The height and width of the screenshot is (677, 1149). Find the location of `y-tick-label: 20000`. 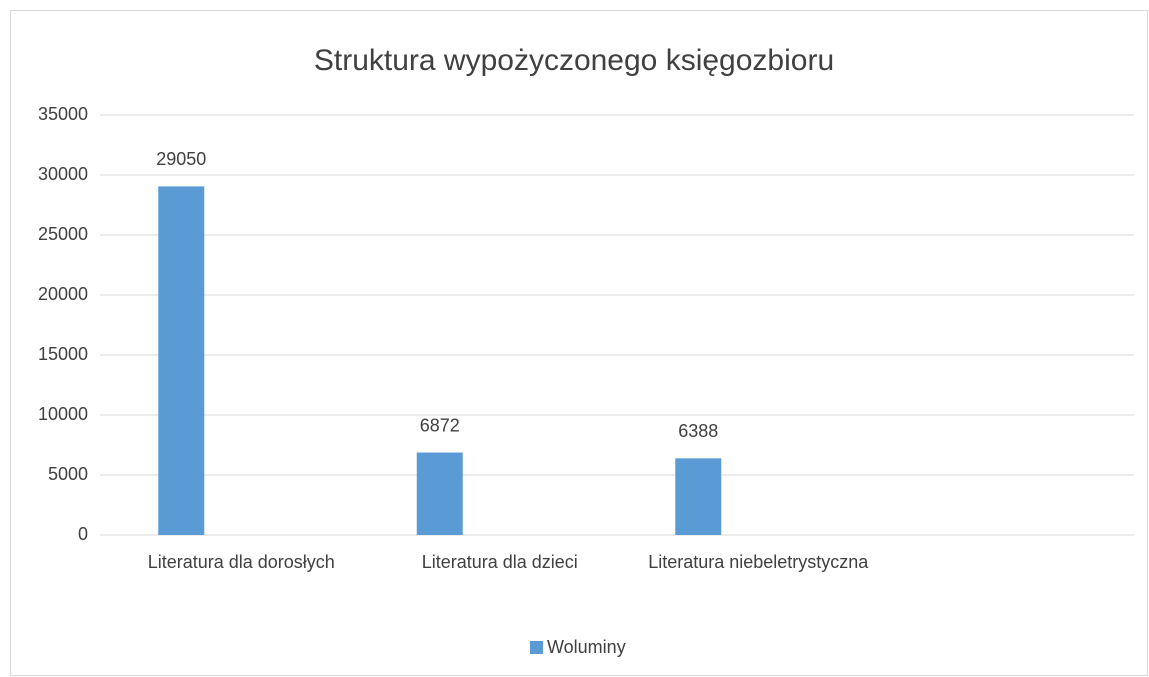

y-tick-label: 20000 is located at coordinates (63, 294).